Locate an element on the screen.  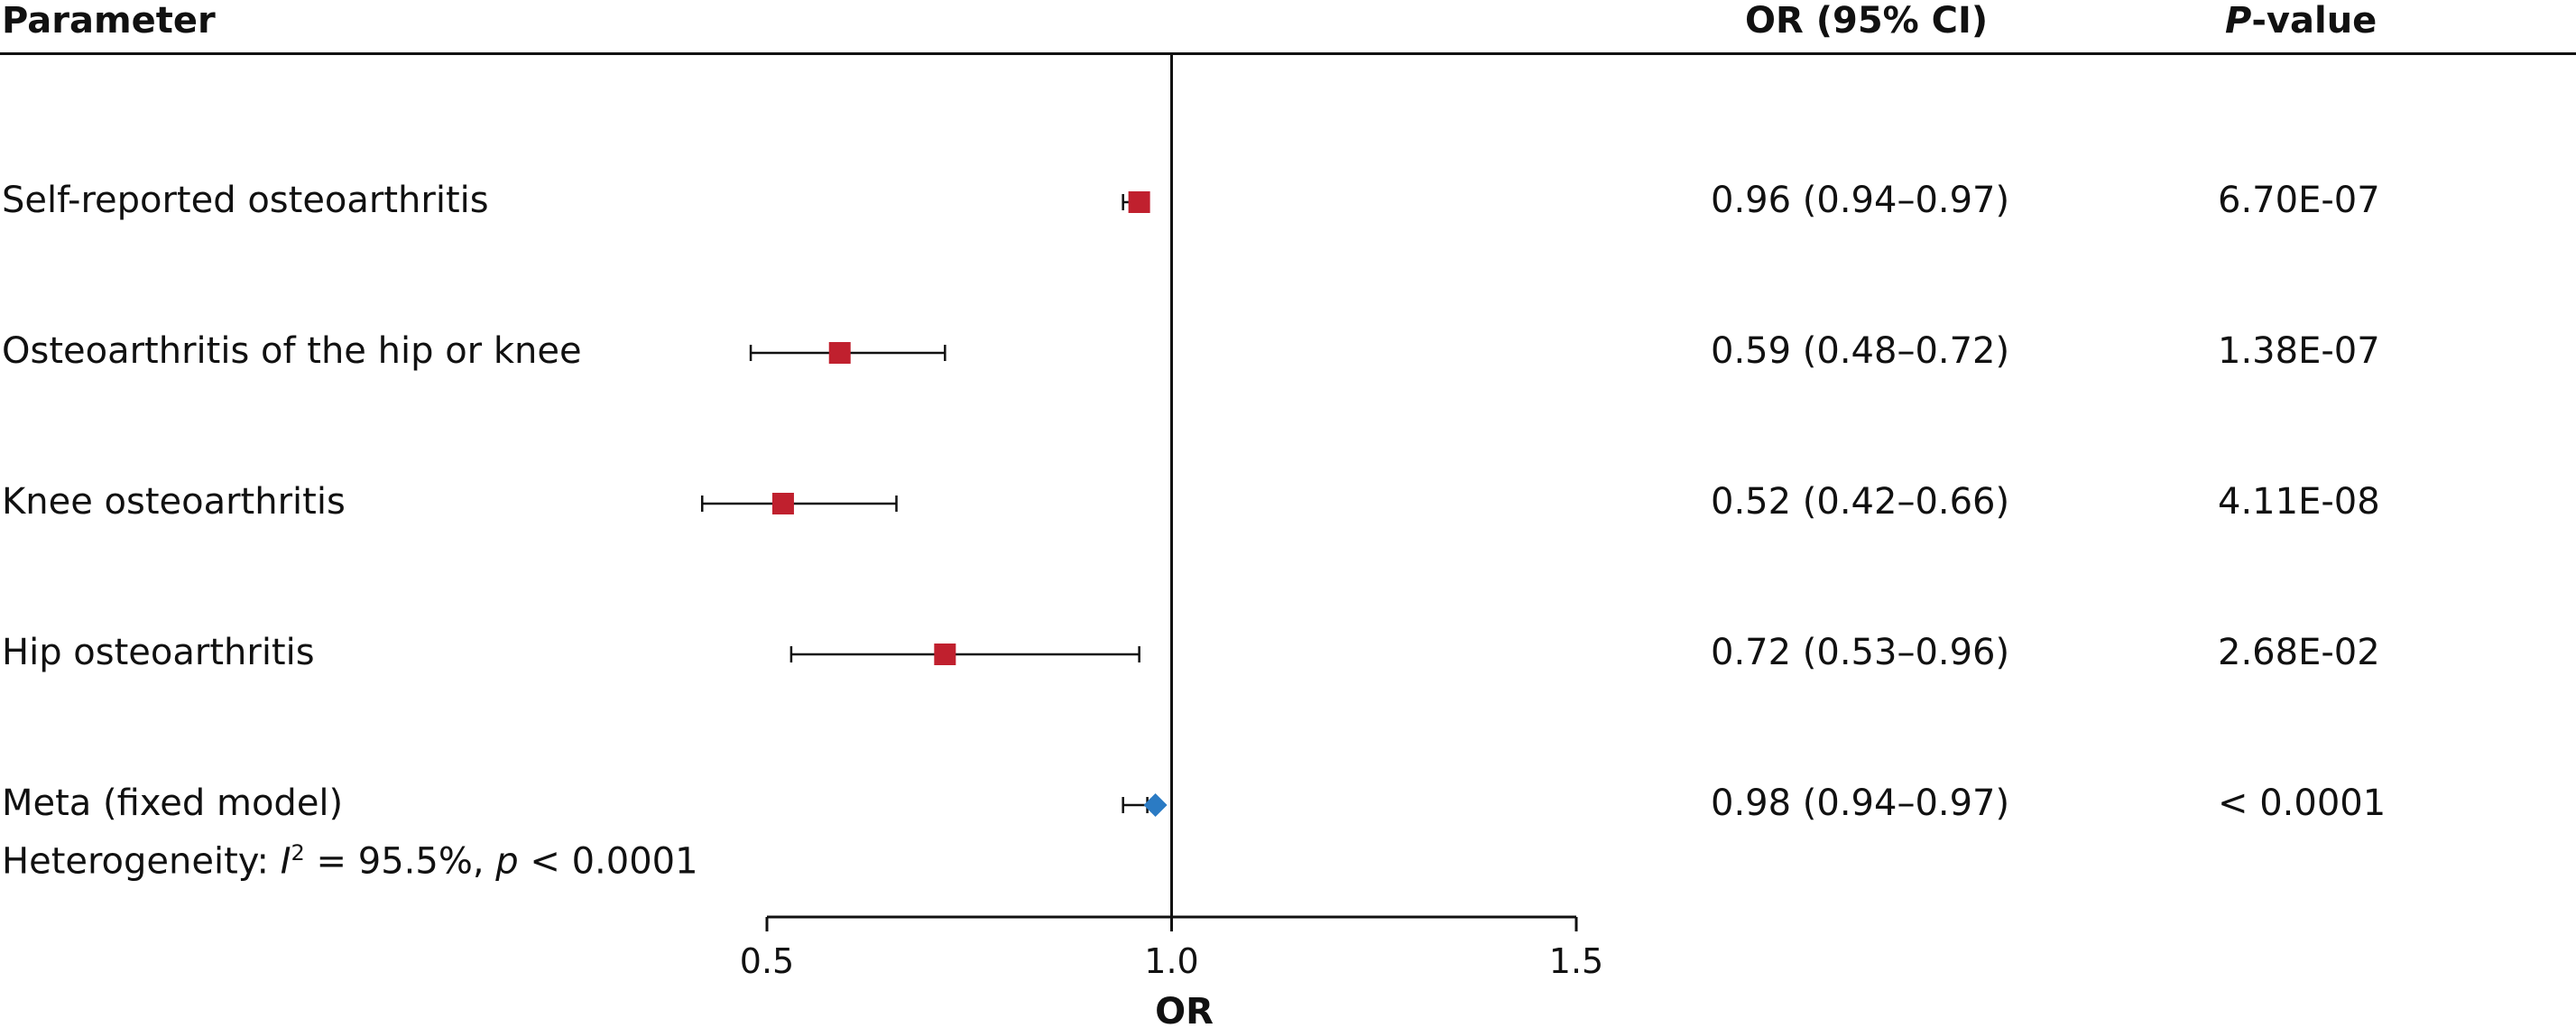
or-ci-value: 0.96 (0.94–0.97) is located at coordinates (1860, 200).